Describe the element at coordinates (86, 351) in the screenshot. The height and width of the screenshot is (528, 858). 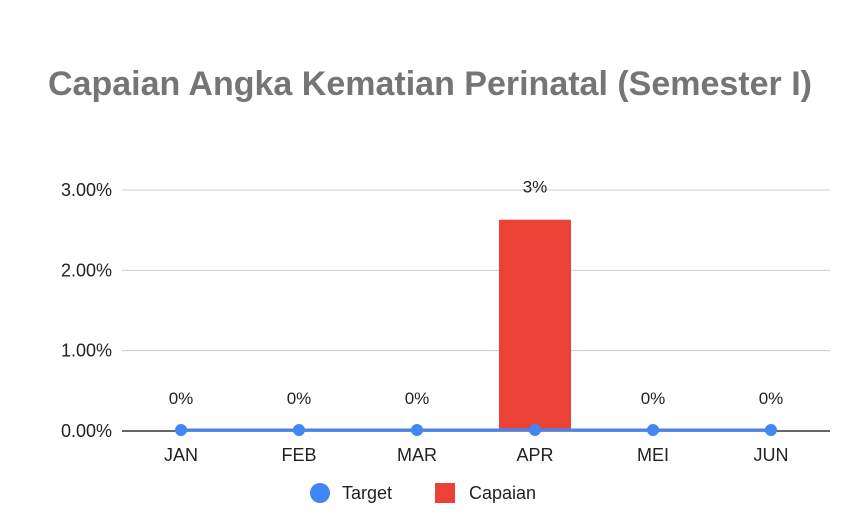
I see `y-tick-label: 1.00%` at that location.